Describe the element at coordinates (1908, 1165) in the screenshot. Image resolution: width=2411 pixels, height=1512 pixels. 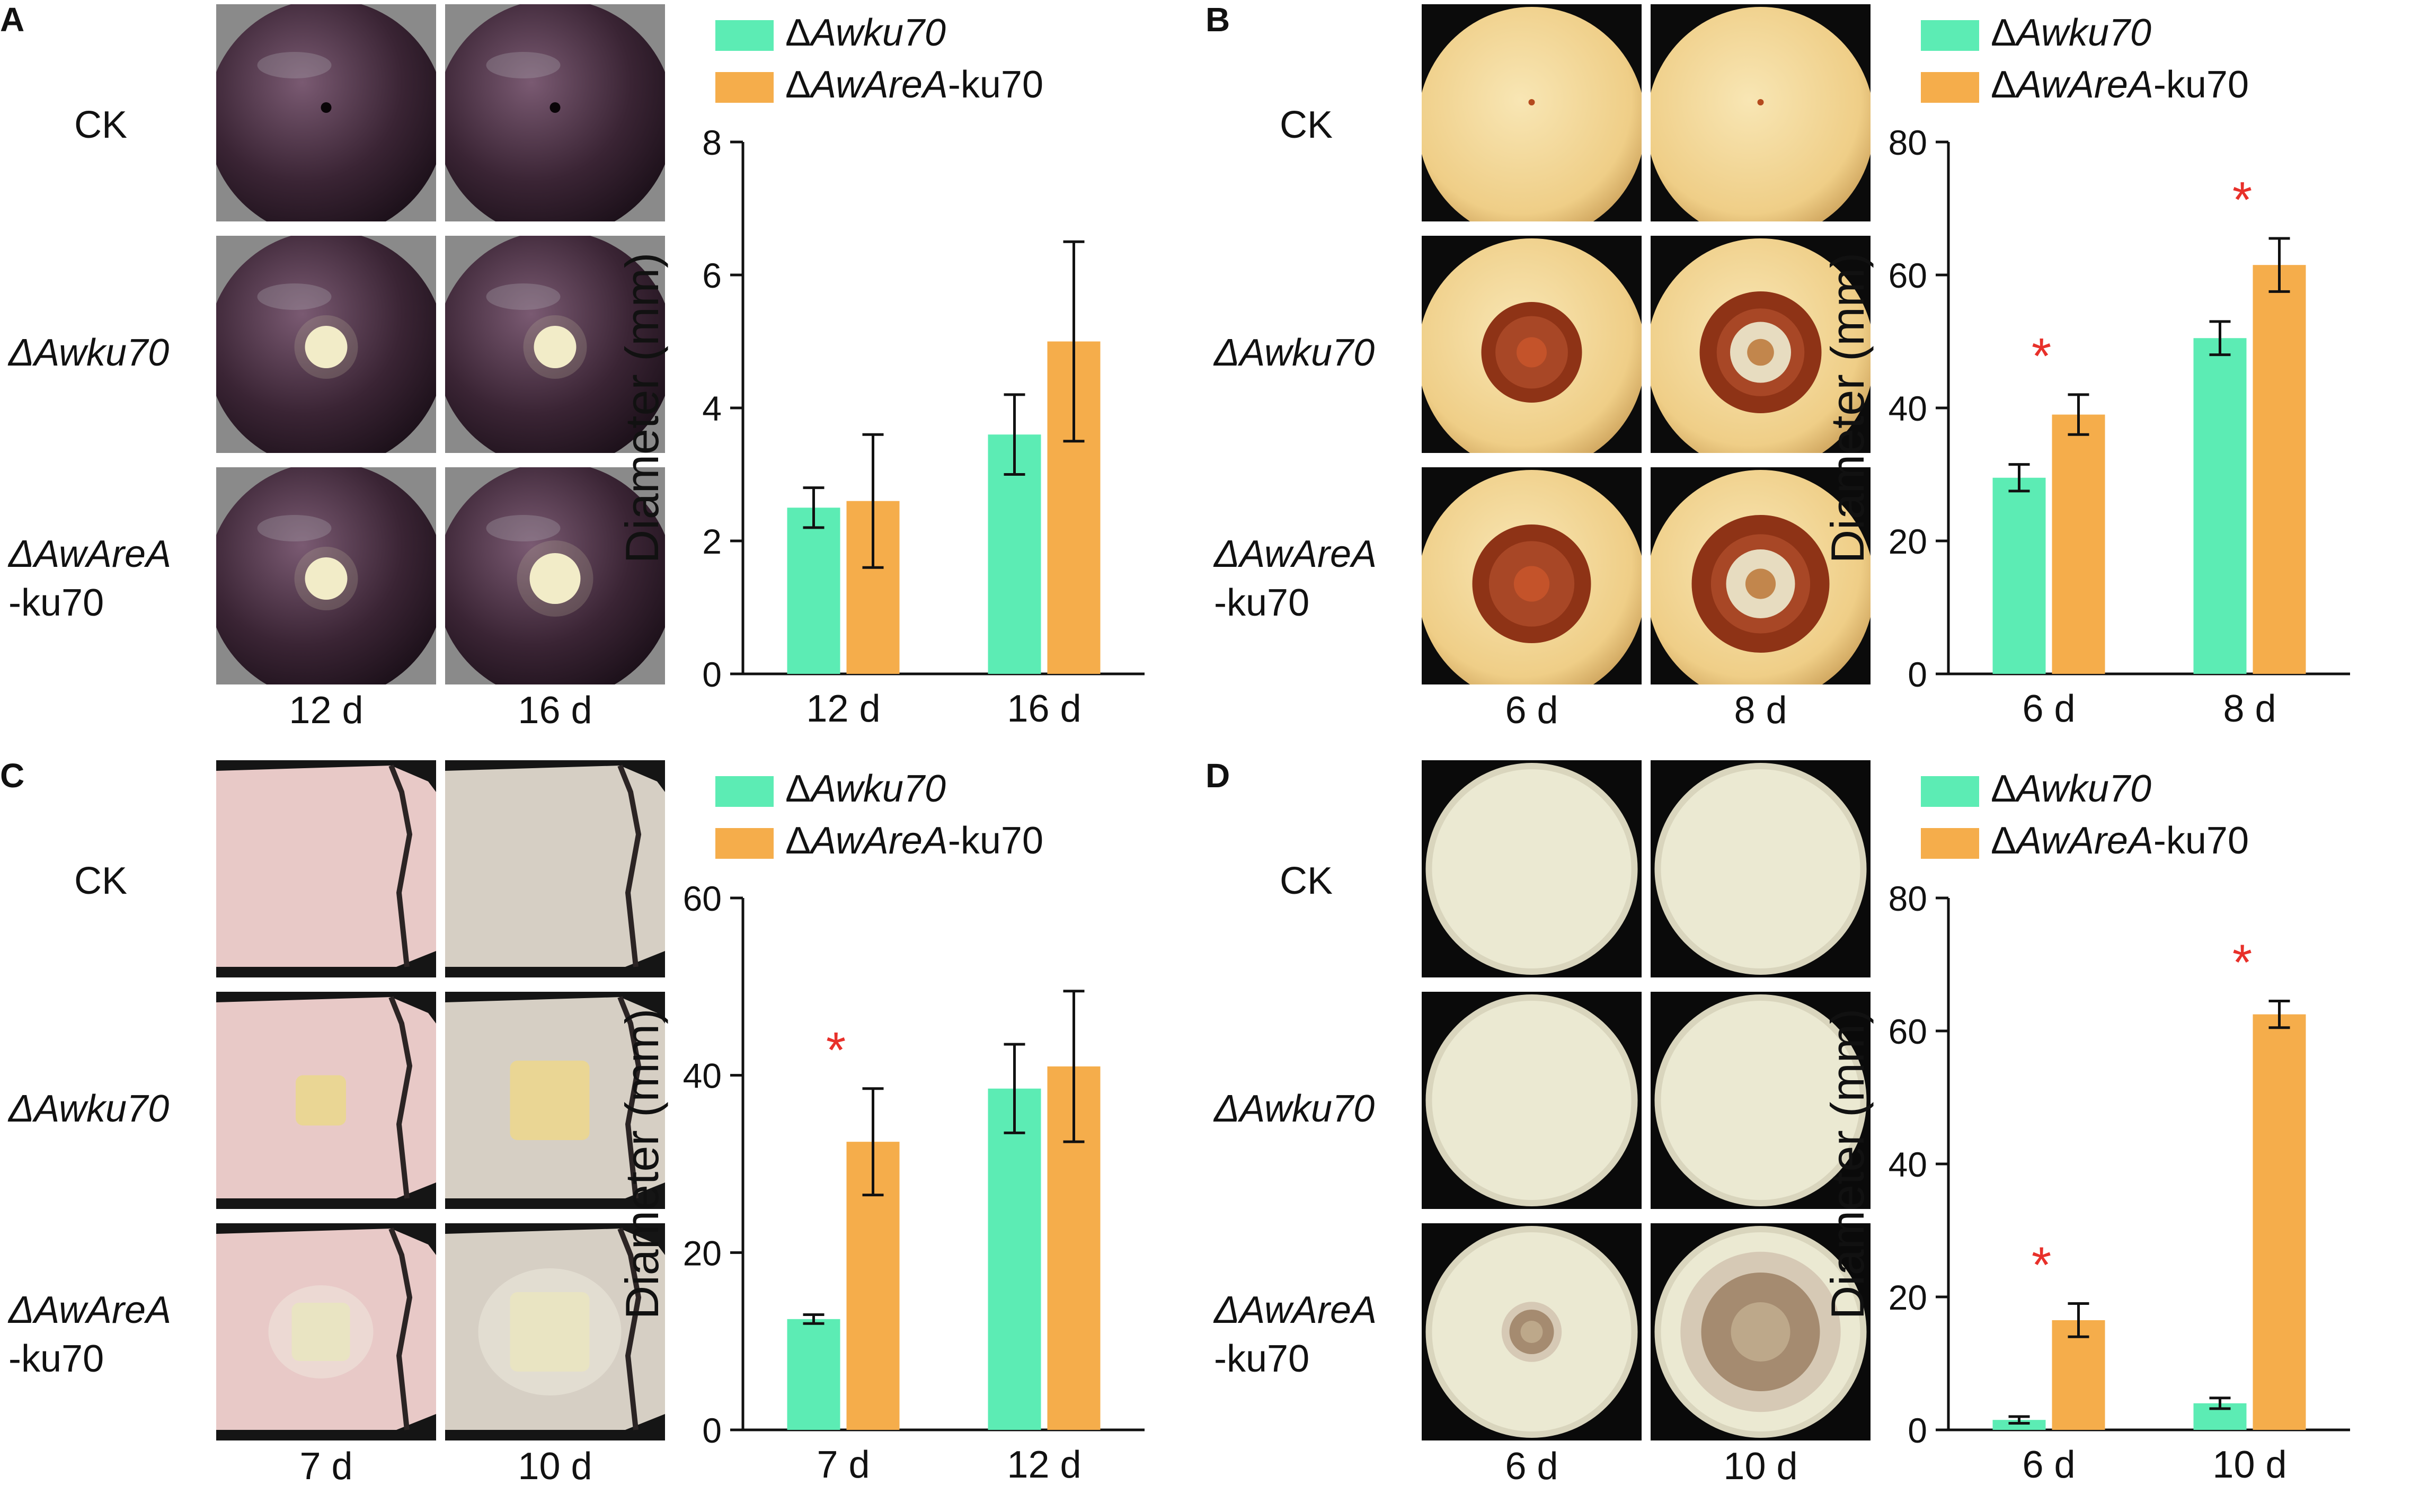
I see `y-tick-label: 40` at that location.